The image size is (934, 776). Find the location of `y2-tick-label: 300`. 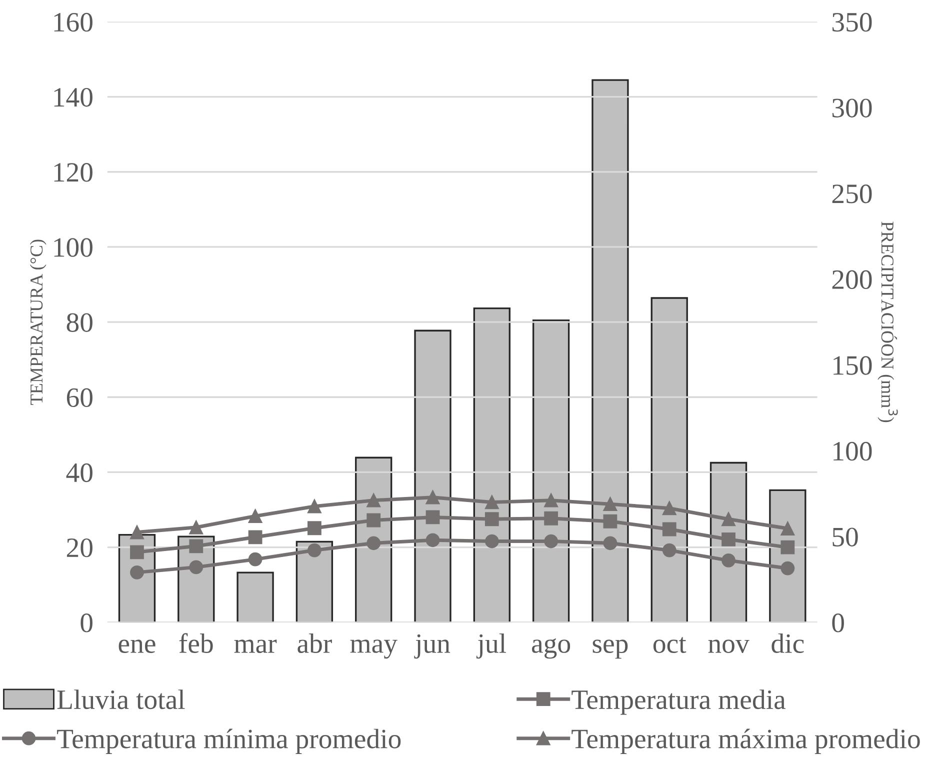

y2-tick-label: 300 is located at coordinates (852, 108).